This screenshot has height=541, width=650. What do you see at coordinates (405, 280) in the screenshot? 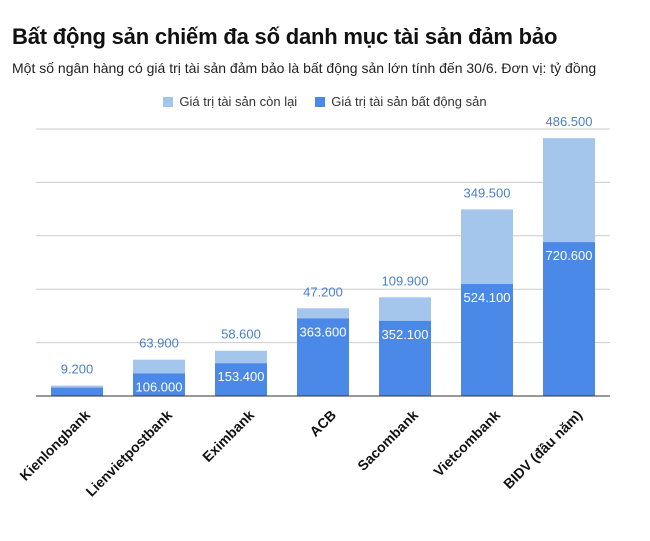
I see `data-label-remaining: 109.900` at bounding box center [405, 280].